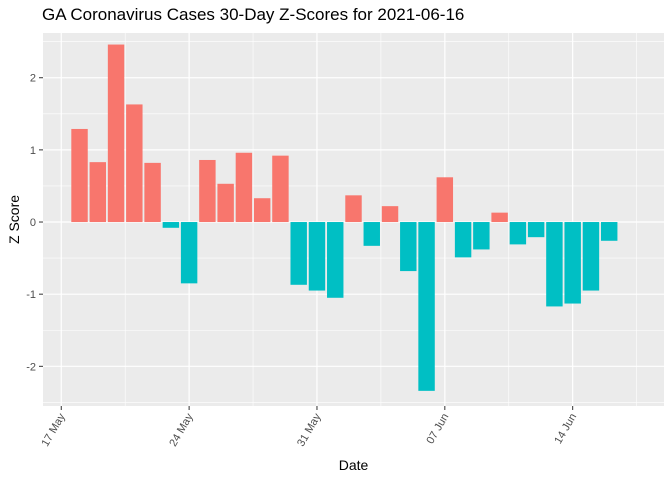 The image size is (672, 480). I want to click on x-axis-title: Date, so click(354, 465).